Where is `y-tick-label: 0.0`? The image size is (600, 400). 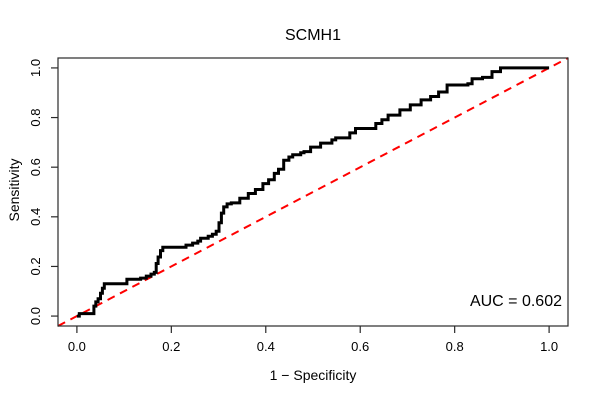
y-tick-label: 0.0 is located at coordinates (35, 316).